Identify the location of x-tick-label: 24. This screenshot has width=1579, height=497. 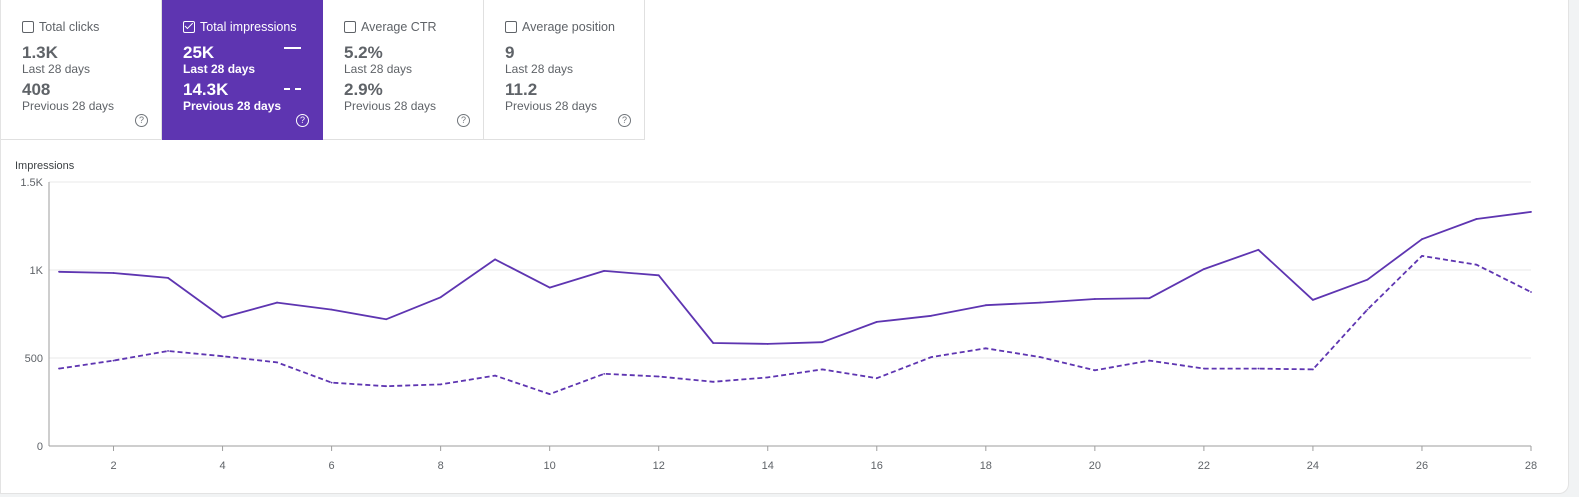
(1313, 466).